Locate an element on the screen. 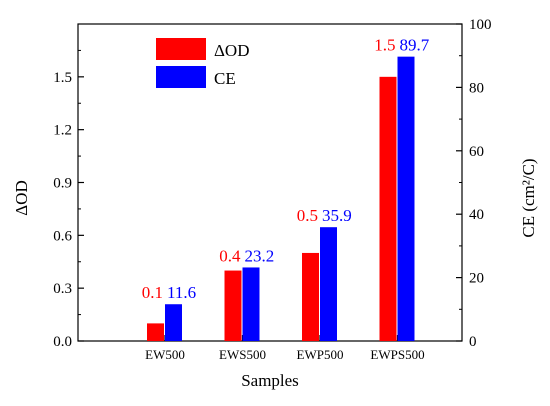 The image size is (550, 406). x-tick-label: EW500 is located at coordinates (165, 354).